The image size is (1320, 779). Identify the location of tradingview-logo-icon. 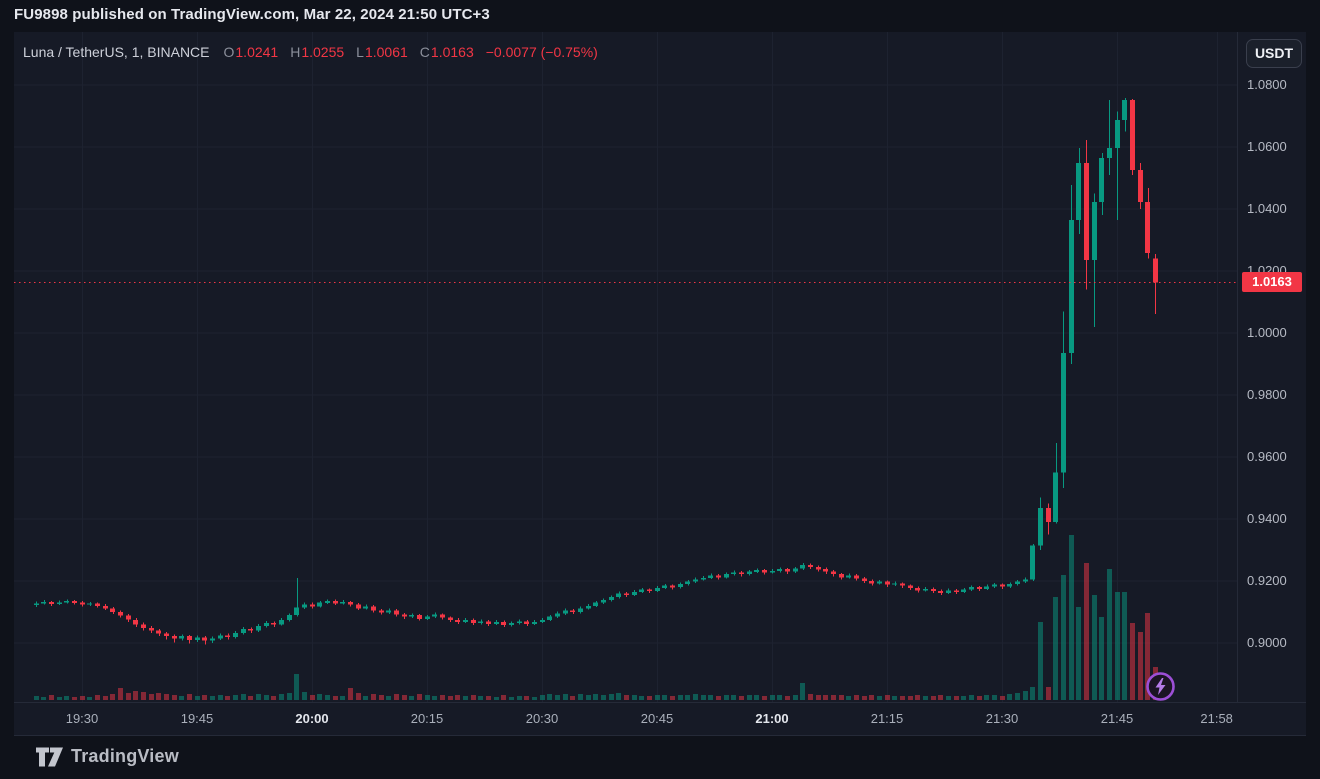
(49, 756).